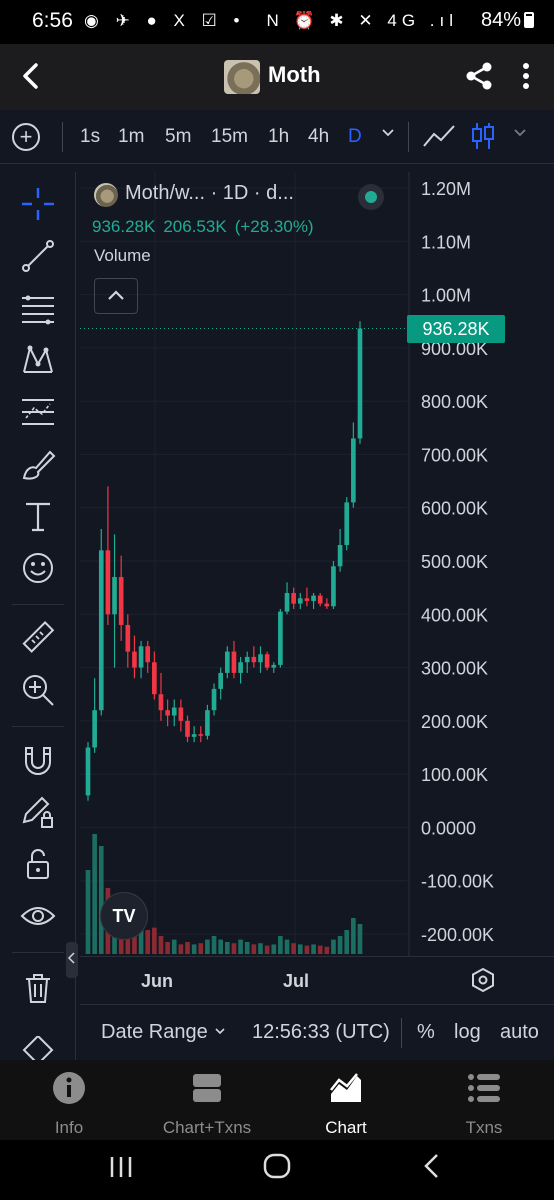  What do you see at coordinates (207, 1088) in the screenshot?
I see `split-view-icon` at bounding box center [207, 1088].